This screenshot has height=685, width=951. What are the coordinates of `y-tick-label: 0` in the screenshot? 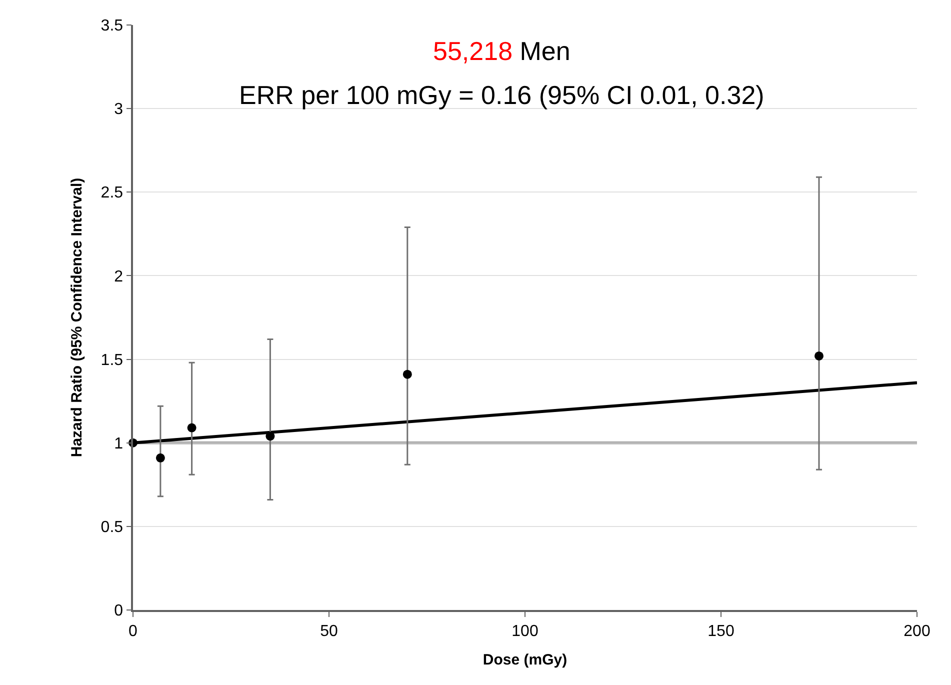 It's located at (119, 611).